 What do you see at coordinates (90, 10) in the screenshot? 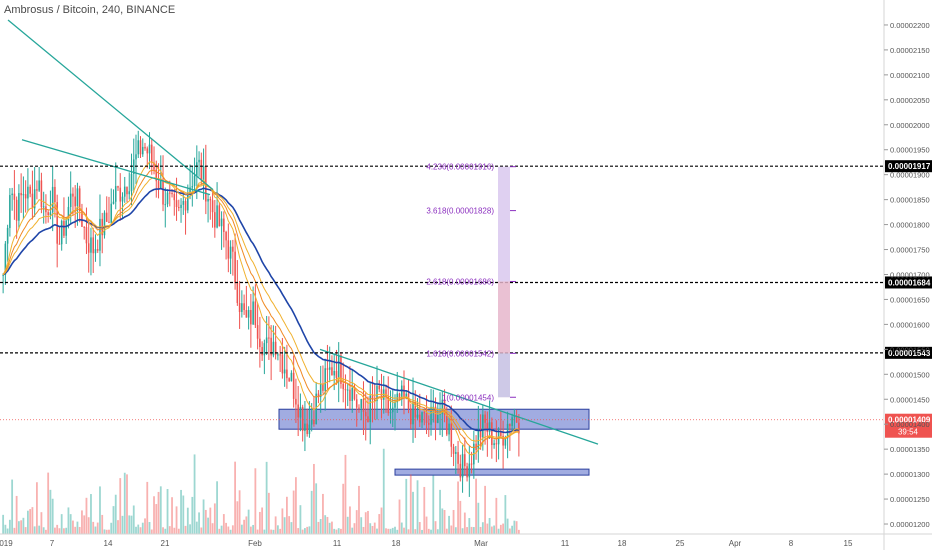
I see `symbol-title: Ambrosus / Bitcoin, 240, BINANCE` at bounding box center [90, 10].